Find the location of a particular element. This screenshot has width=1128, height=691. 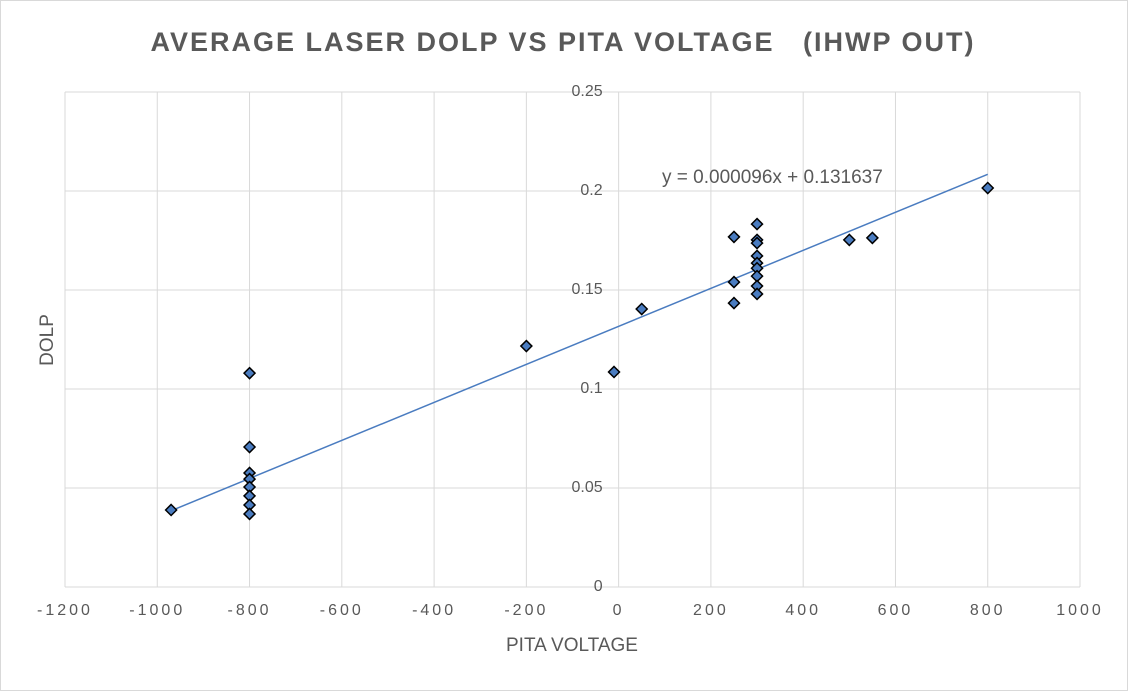

x-tick-label: 400 is located at coordinates (803, 610).